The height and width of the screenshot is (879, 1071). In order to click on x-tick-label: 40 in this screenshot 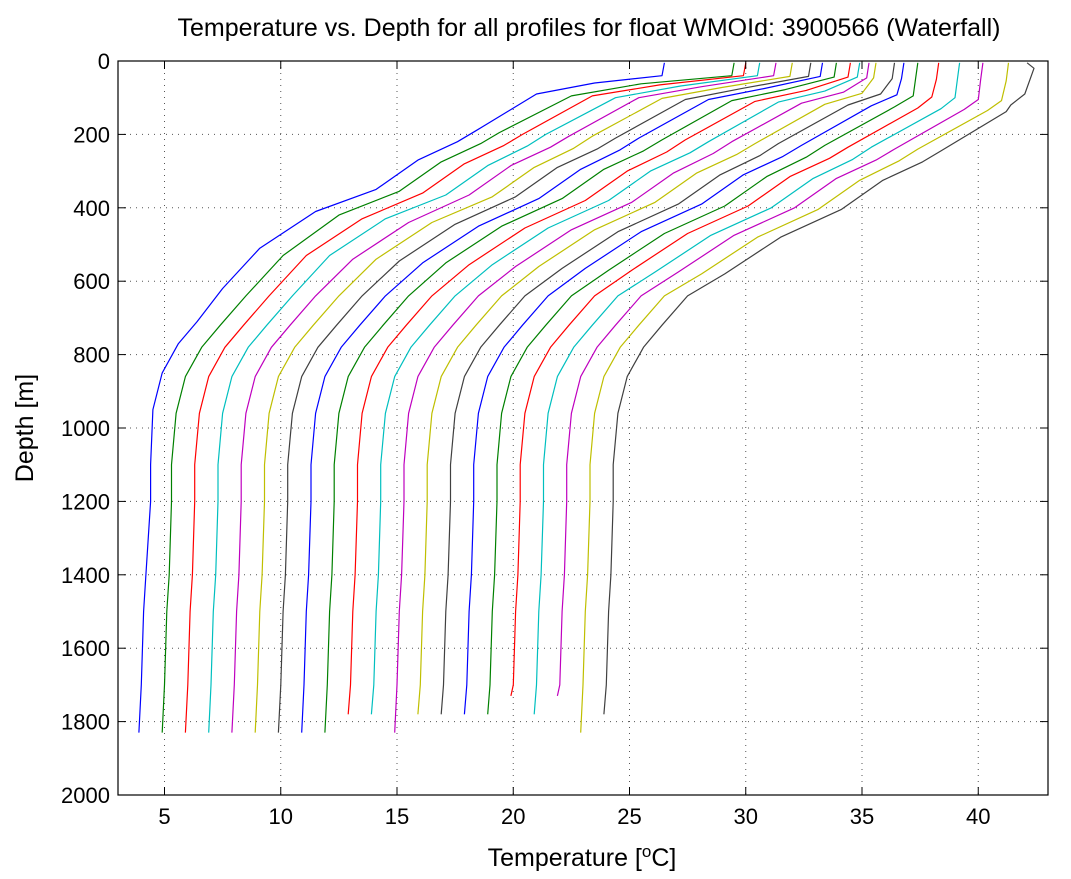, I will do `click(978, 816)`.